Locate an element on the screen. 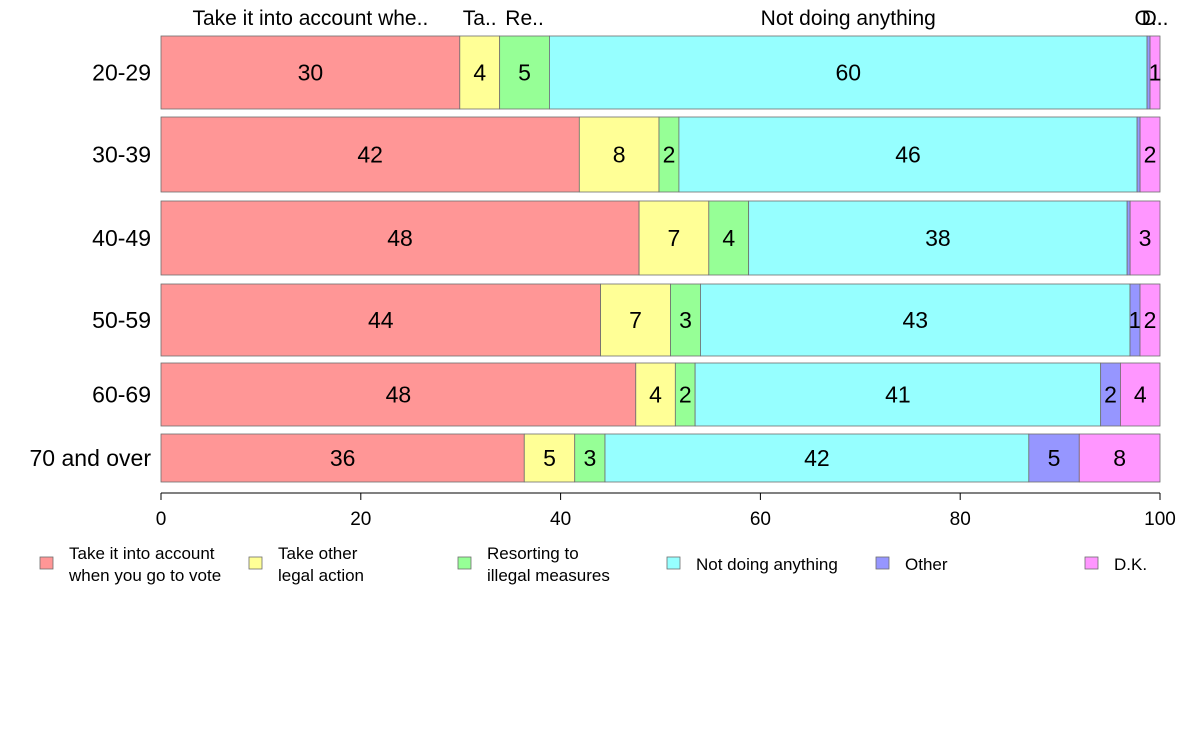 The image size is (1188, 736). x-tick-label: 100 is located at coordinates (1160, 519).